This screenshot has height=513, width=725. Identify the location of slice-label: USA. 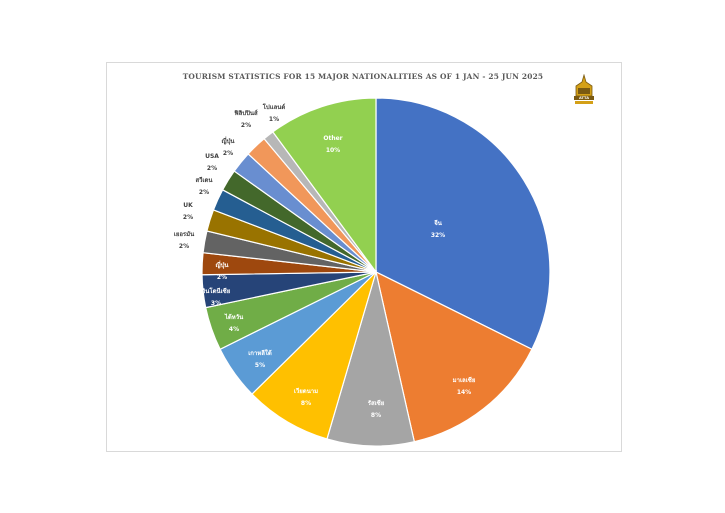
(212, 156).